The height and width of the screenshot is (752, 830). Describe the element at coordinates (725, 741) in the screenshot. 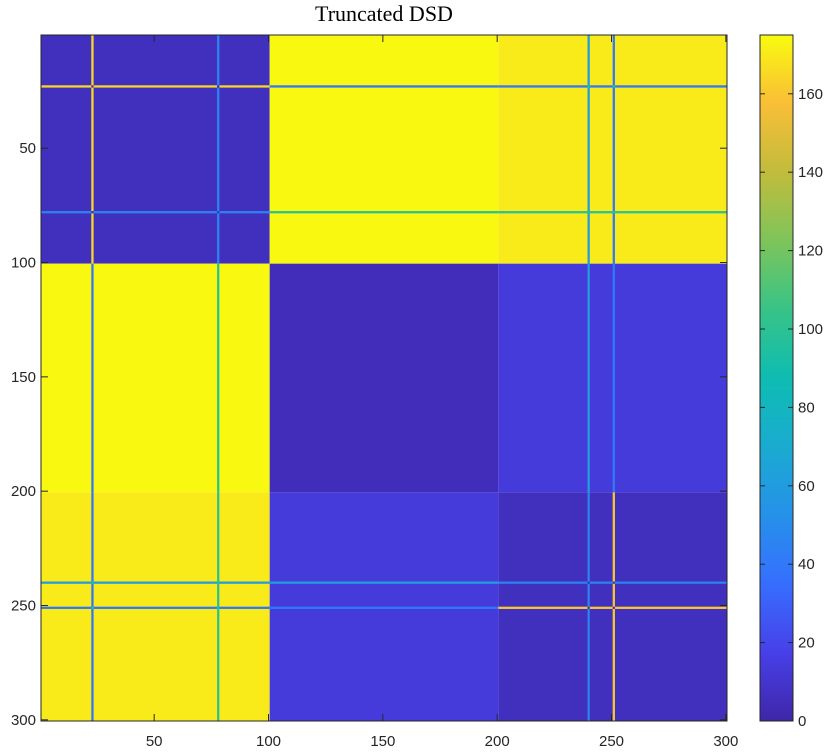

I see `x-tick-label-300: 300` at that location.